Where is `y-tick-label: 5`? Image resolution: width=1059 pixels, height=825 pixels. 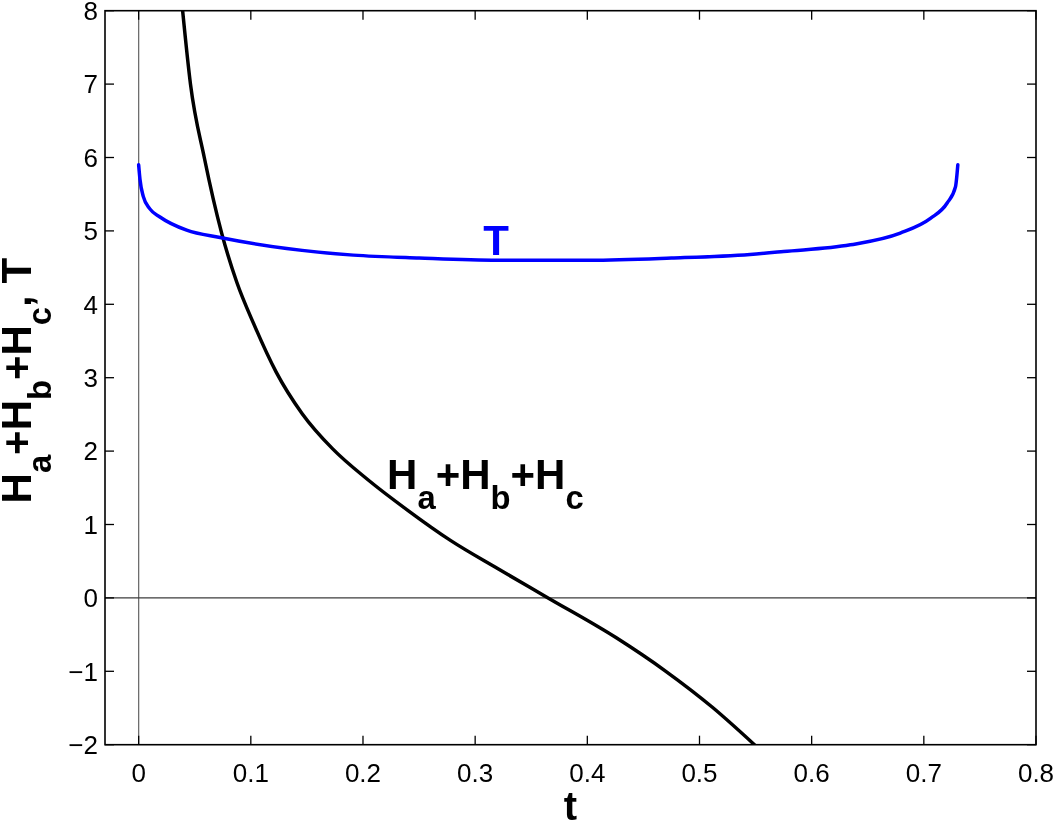
y-tick-label: 5 is located at coordinates (90, 231).